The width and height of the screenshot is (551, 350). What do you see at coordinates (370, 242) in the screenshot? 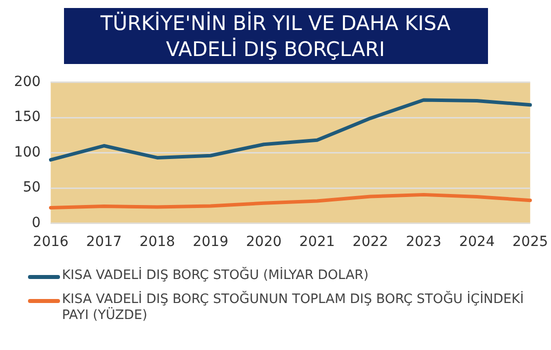
I see `x-tick-label: 2022` at bounding box center [370, 242].